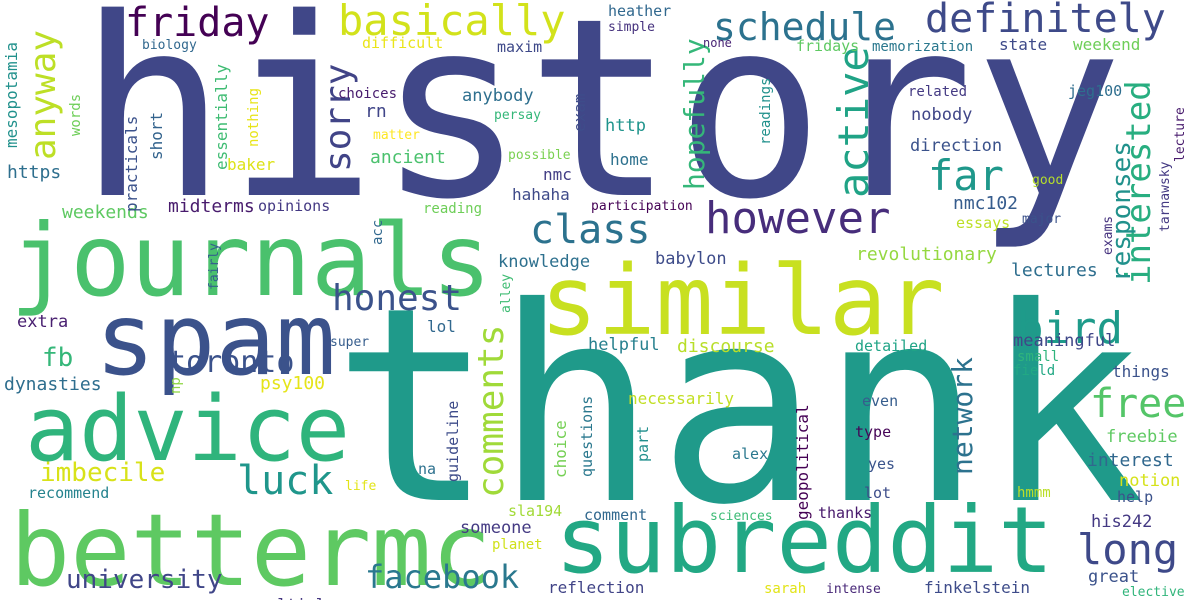 This screenshot has width=1200, height=600. What do you see at coordinates (251, 164) in the screenshot?
I see `word-baker: baker` at bounding box center [251, 164].